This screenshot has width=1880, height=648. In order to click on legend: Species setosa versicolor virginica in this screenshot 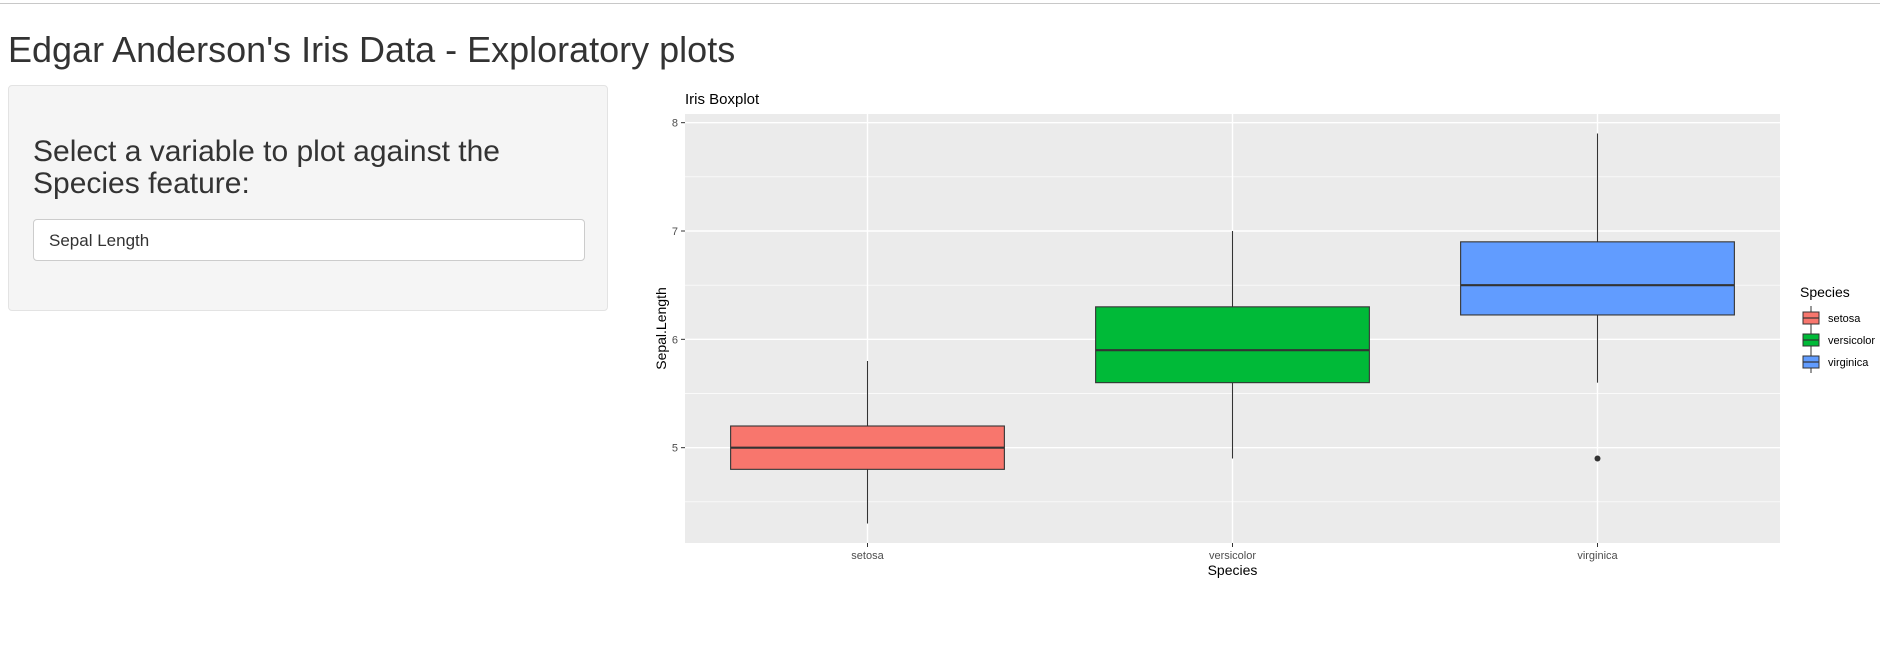, I will do `click(1837, 328)`.